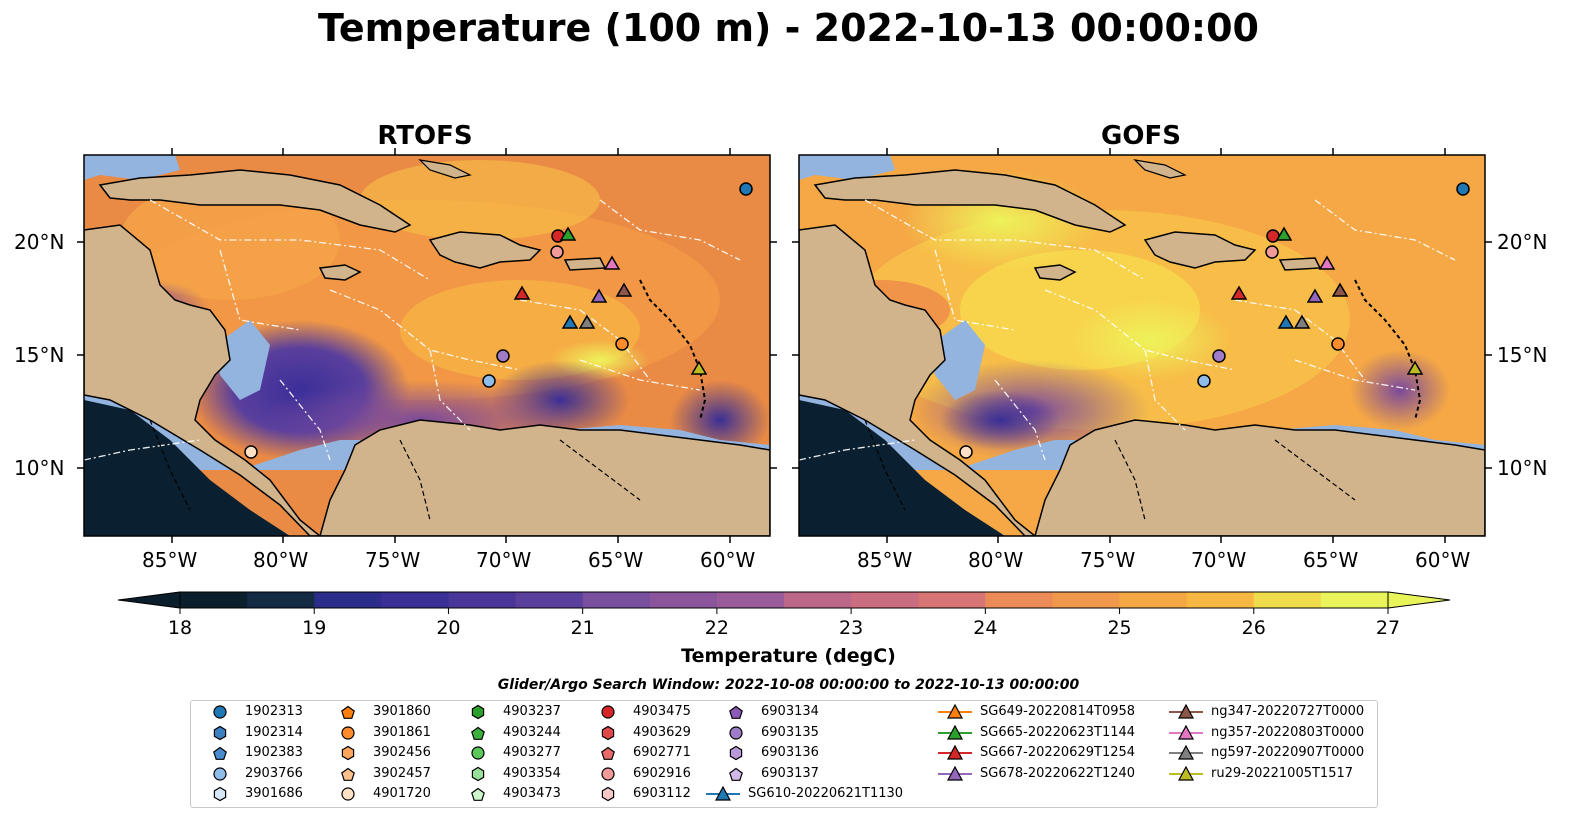  Describe the element at coordinates (425, 136) in the screenshot. I see `panel-title-rtofs: RTOFS` at that location.